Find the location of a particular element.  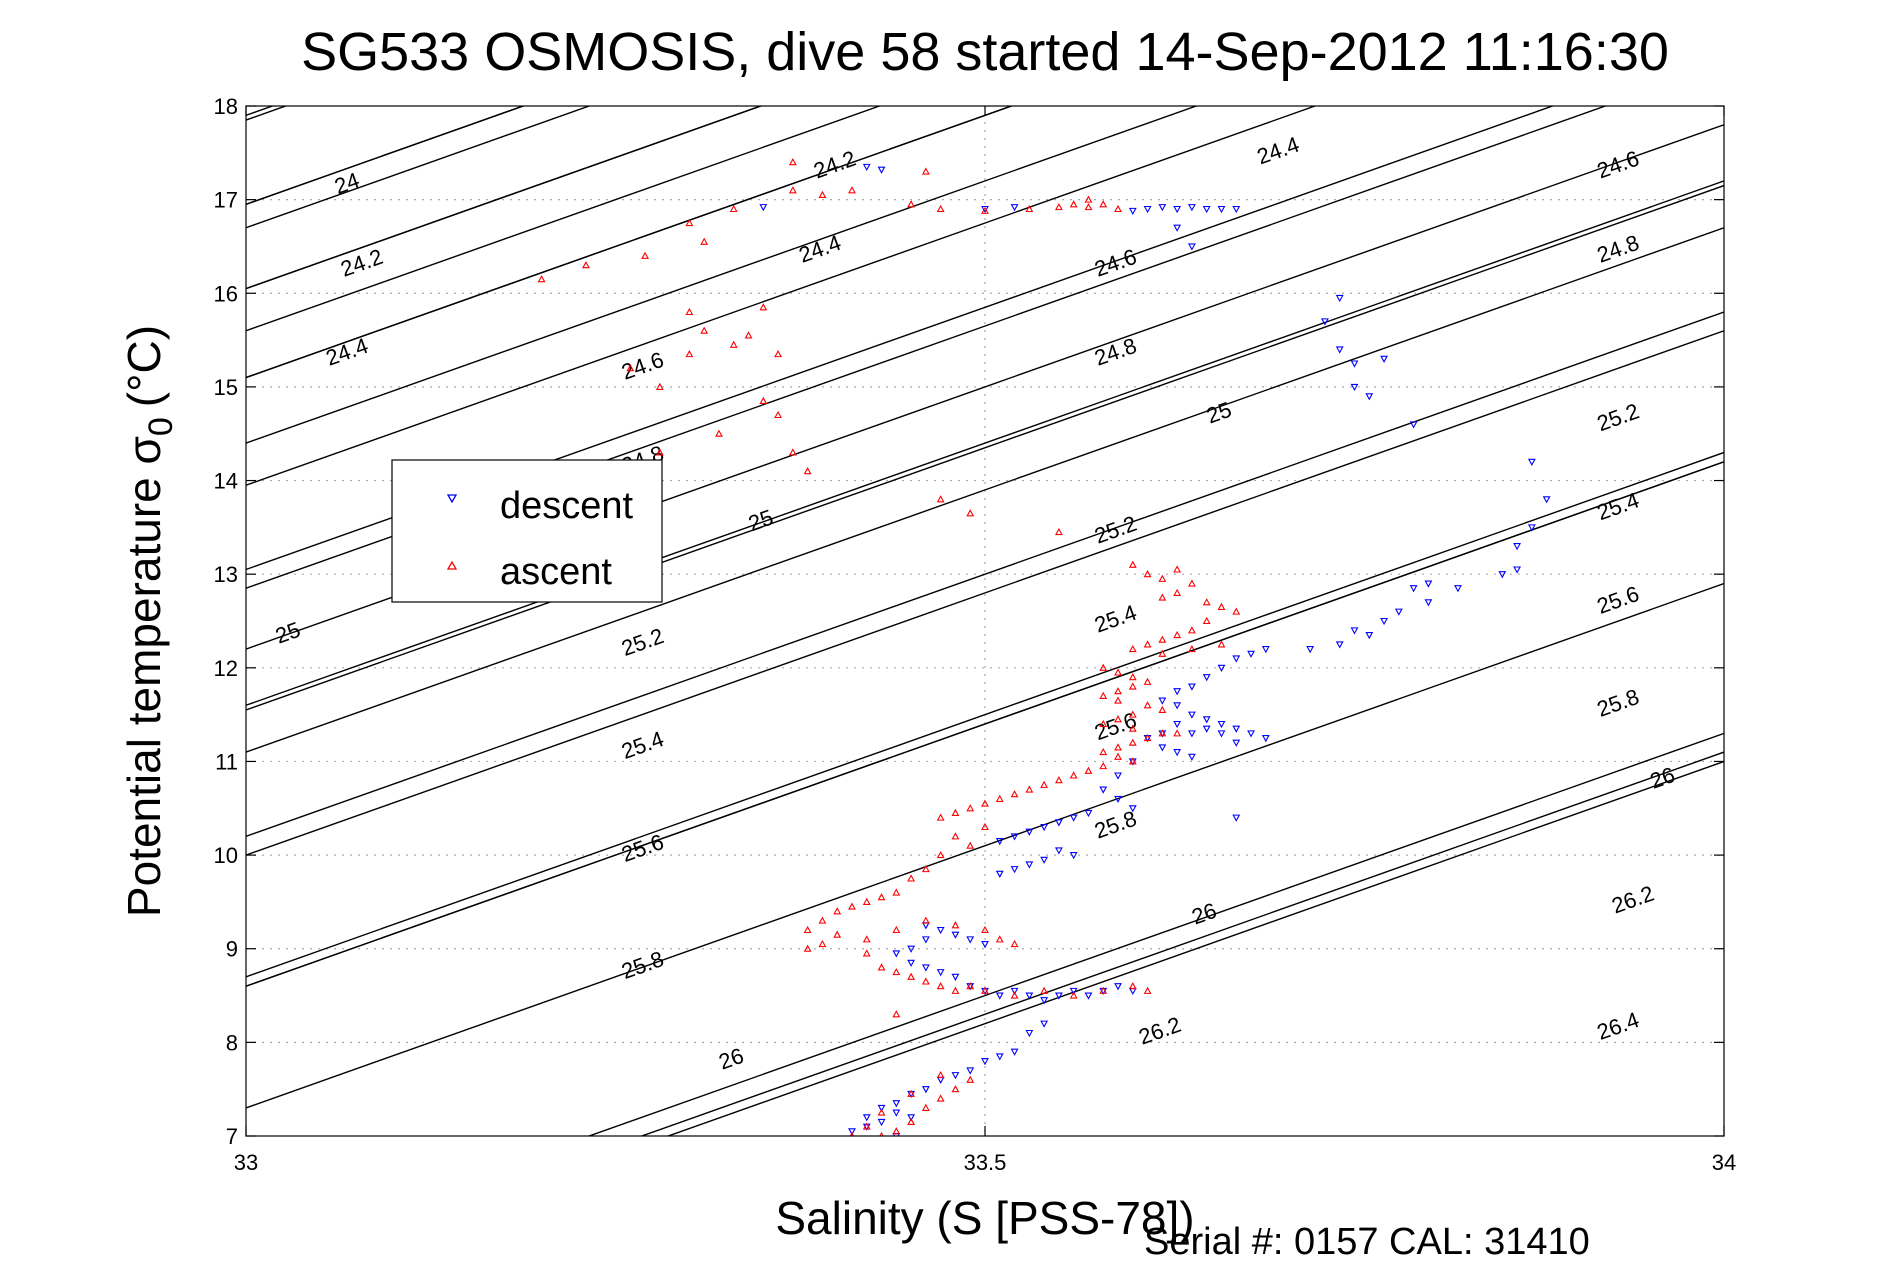

isopycnal-label-8: 24.6 is located at coordinates (1618, 165).